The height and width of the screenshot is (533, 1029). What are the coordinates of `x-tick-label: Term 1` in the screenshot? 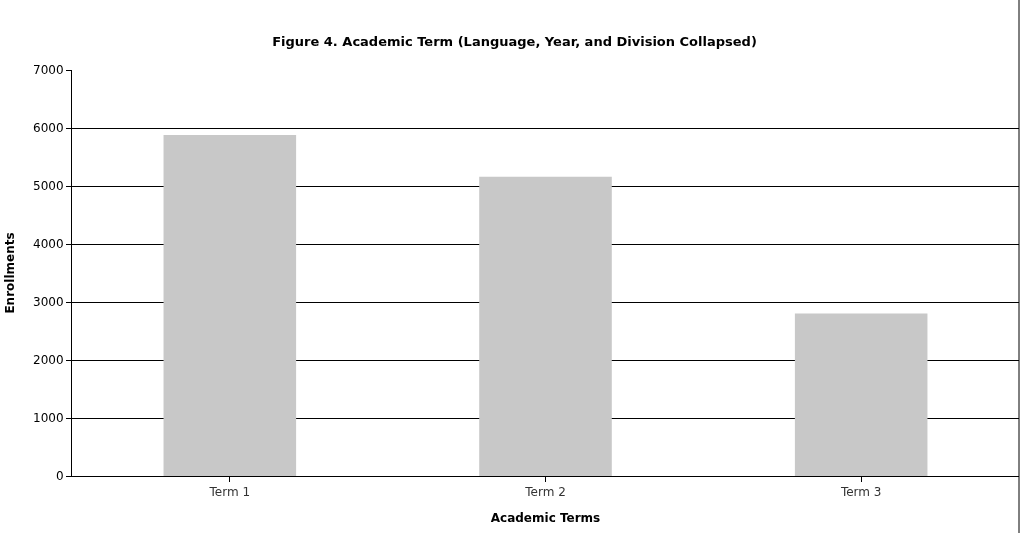 It's located at (229, 492).